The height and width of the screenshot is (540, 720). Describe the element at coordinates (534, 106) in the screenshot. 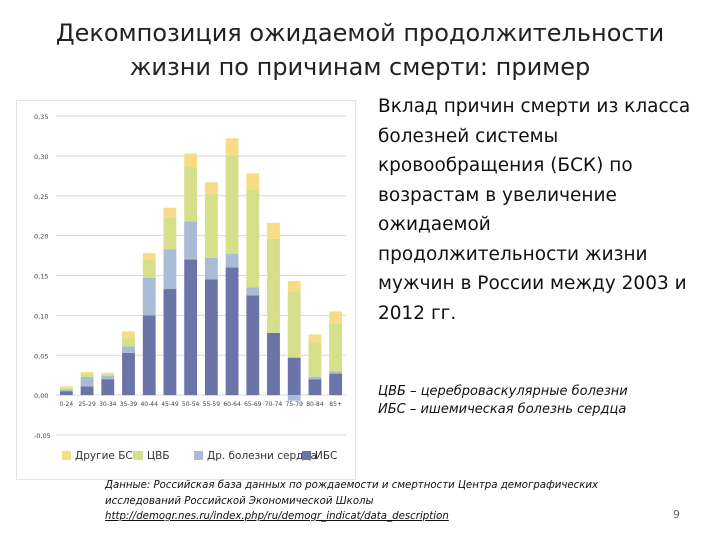

I see `description-line: Вклад причин смерти из класса` at that location.